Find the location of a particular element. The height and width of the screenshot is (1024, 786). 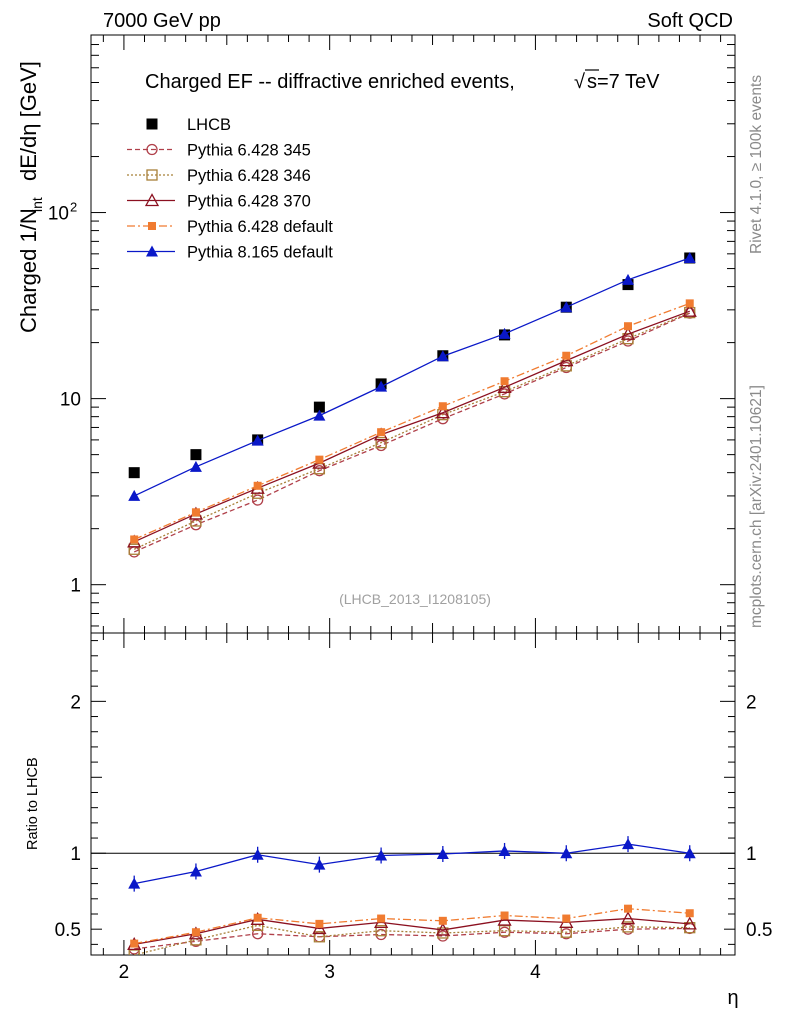

ratio-plot-series is located at coordinates (412, 895).